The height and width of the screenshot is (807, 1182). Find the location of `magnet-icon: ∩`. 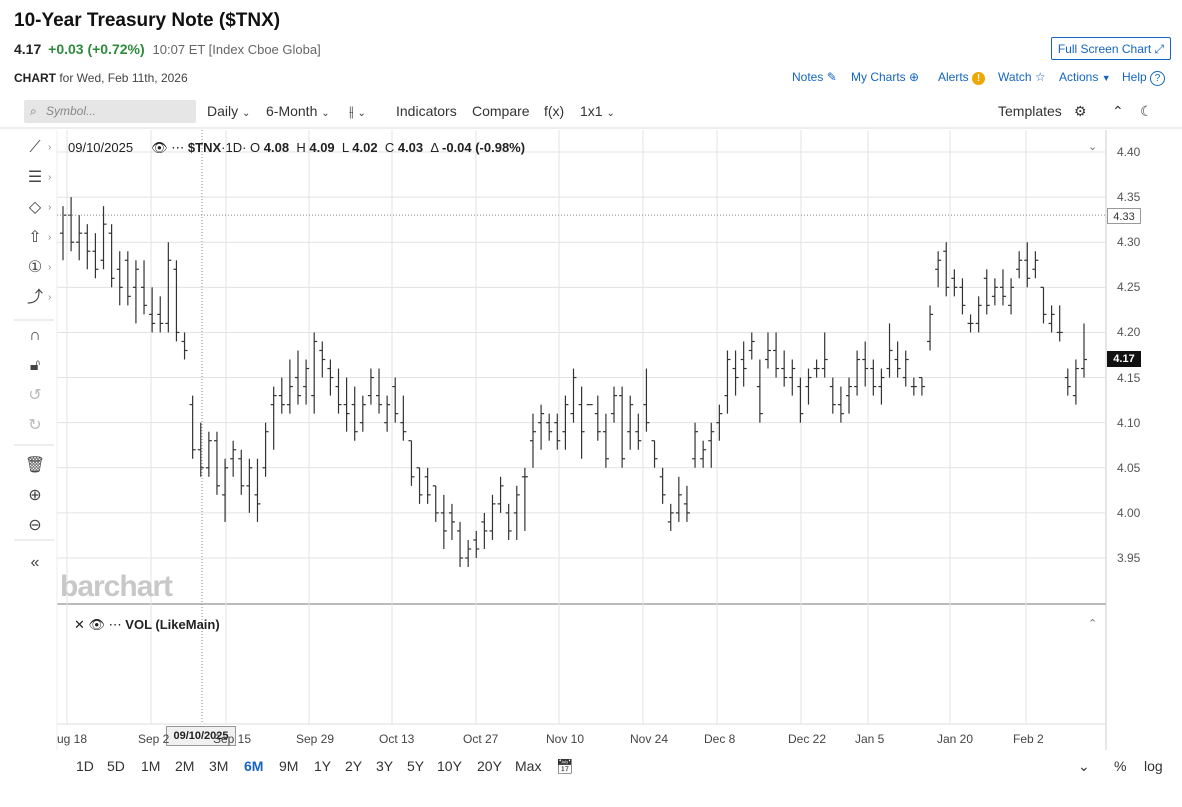

magnet-icon: ∩ is located at coordinates (35, 335).